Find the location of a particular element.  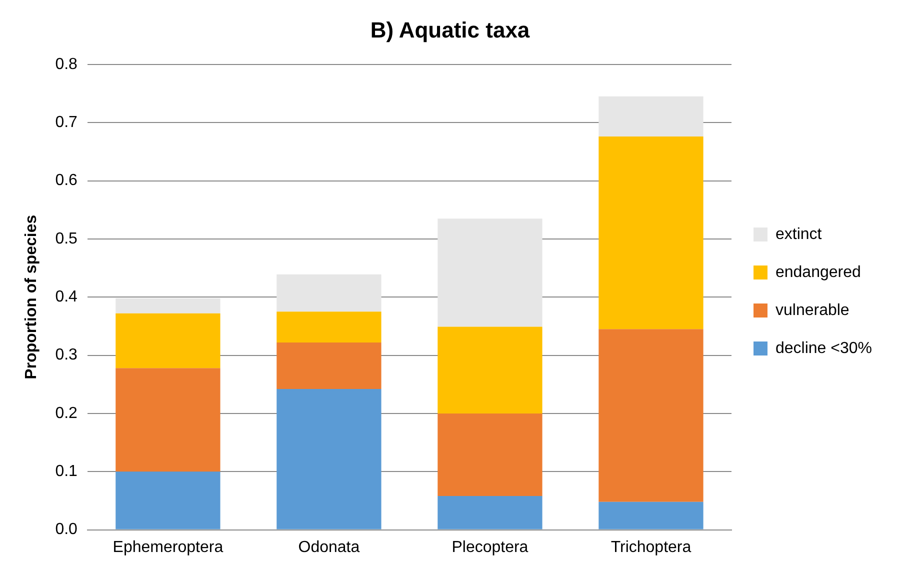

y-axis-title: Proportion of species is located at coordinates (31, 297).